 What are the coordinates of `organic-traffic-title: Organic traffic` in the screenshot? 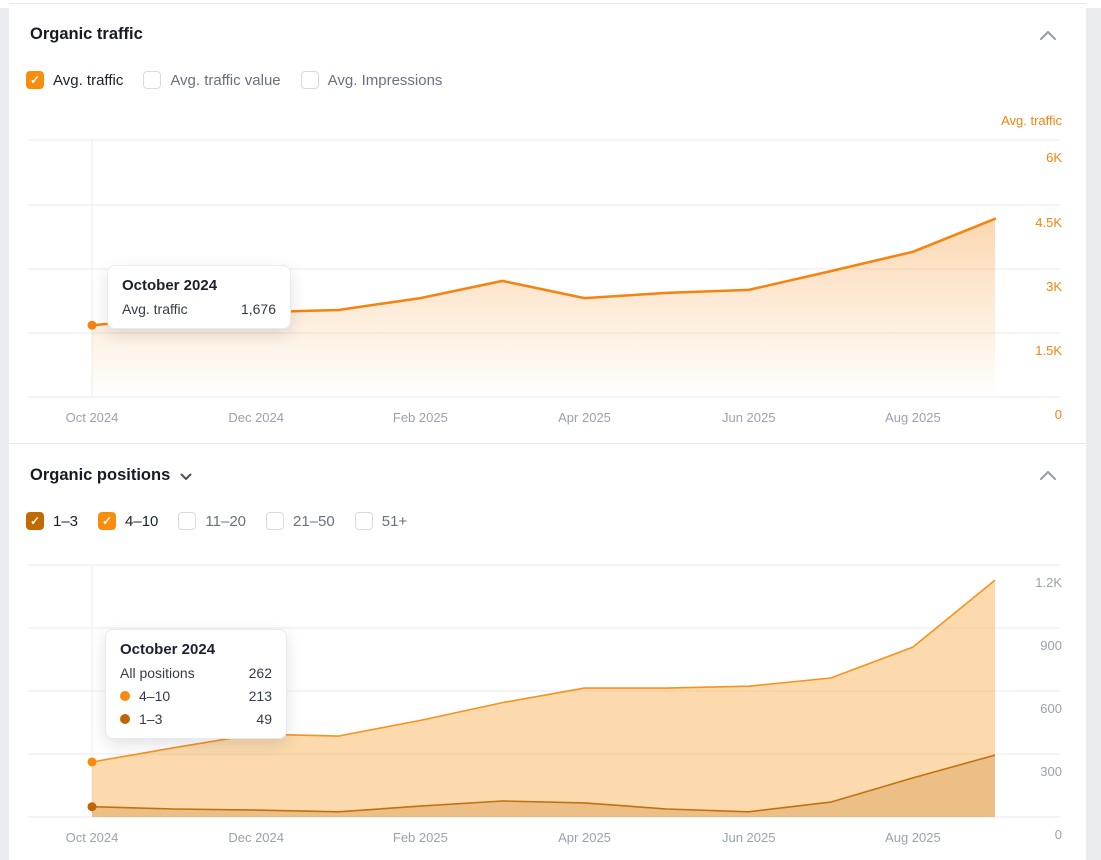 It's located at (86, 34).